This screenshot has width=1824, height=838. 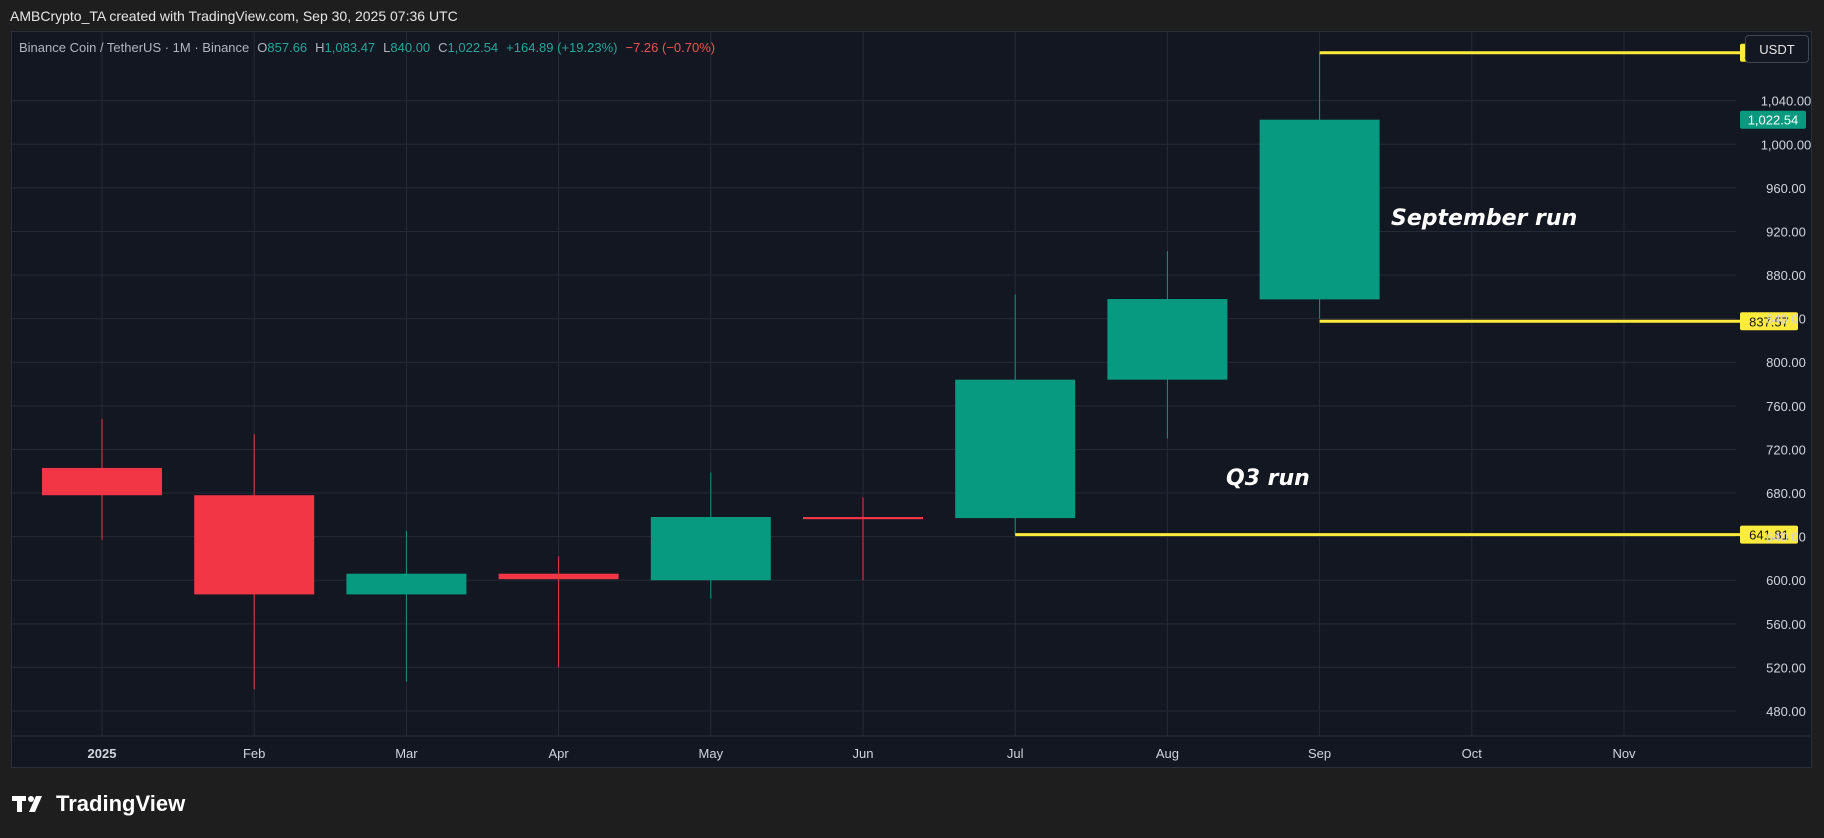 I want to click on q3-run-annotation: Q3 run, so click(x=1268, y=478).